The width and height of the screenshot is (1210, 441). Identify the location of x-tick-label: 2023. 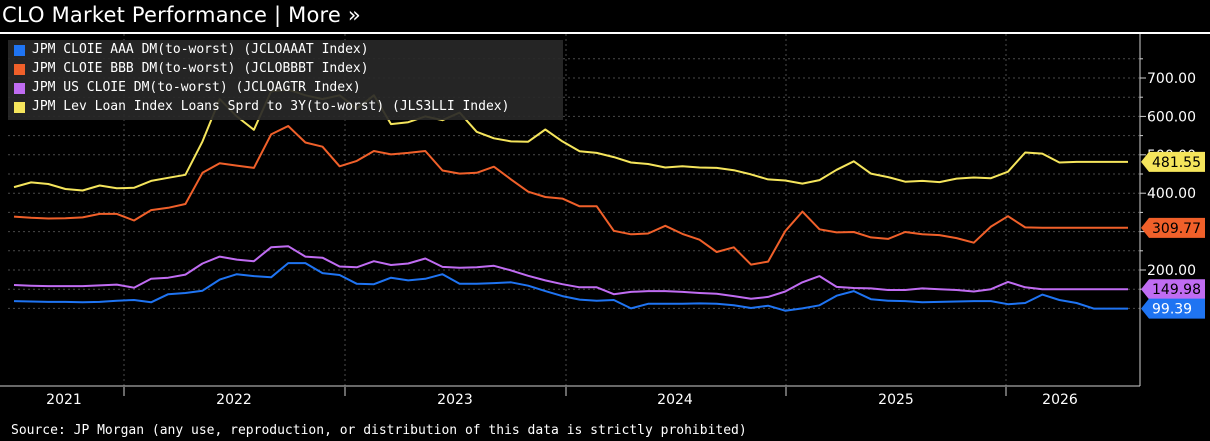
(455, 400).